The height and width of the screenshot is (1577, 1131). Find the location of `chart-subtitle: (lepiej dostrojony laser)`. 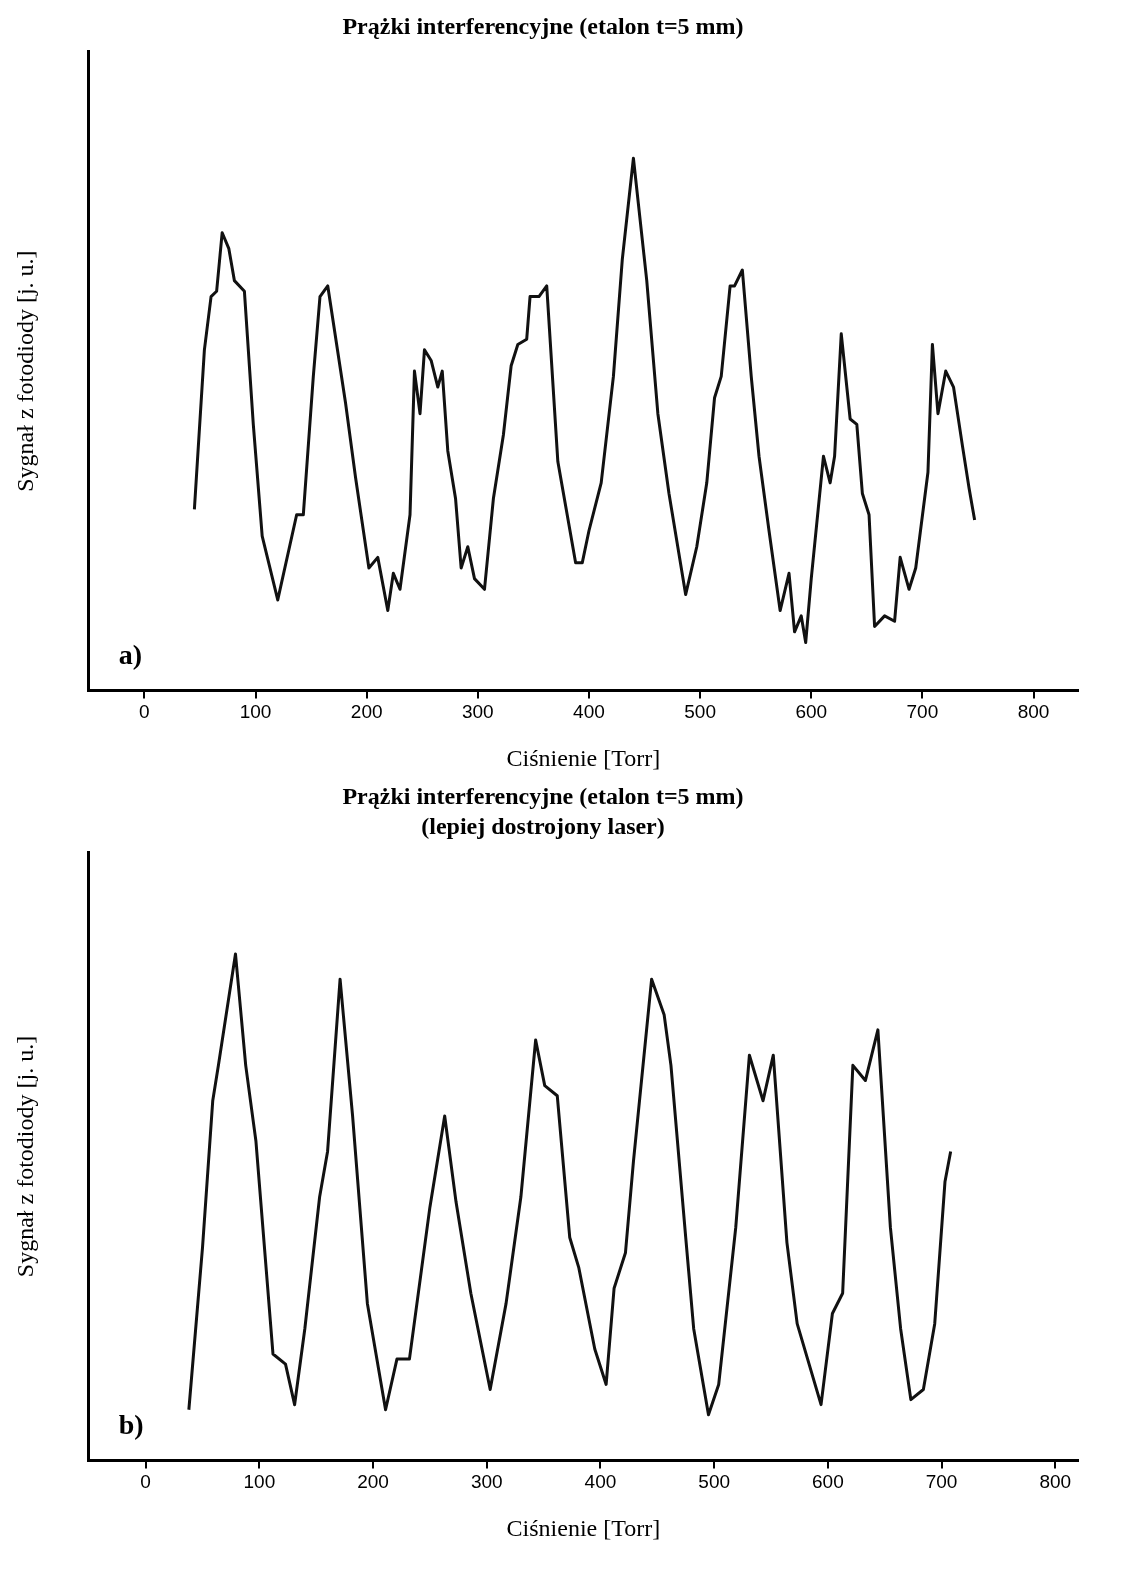

chart-subtitle: (lepiej dostrojony laser) is located at coordinates (543, 826).